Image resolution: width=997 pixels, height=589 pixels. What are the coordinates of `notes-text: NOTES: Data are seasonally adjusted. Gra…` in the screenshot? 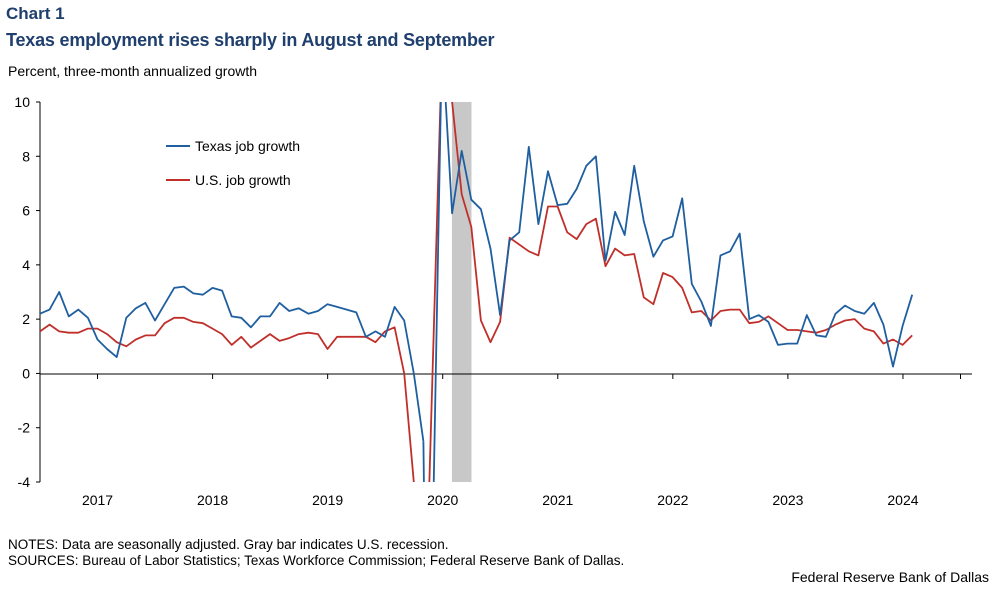 It's located at (228, 544).